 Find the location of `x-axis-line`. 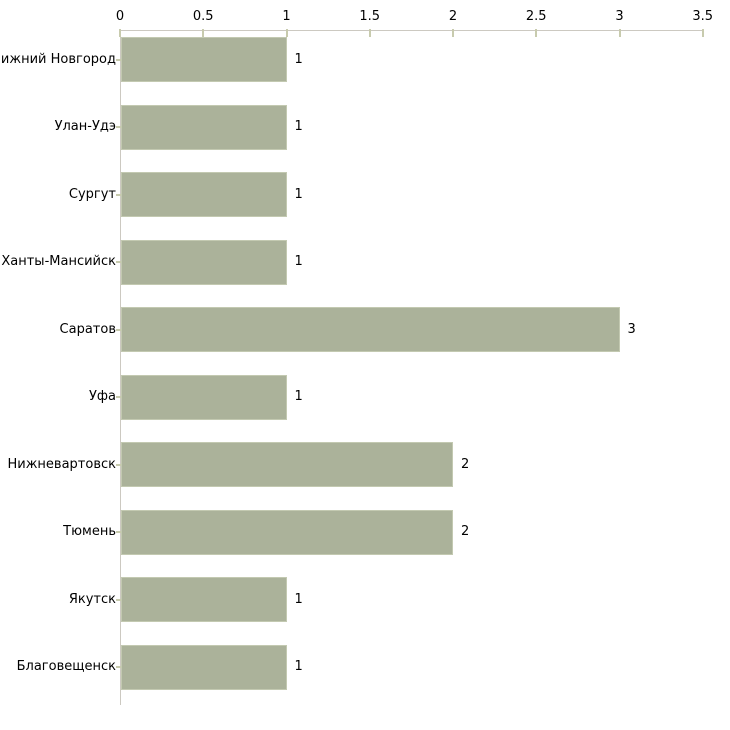

x-axis-line is located at coordinates (412, 30).